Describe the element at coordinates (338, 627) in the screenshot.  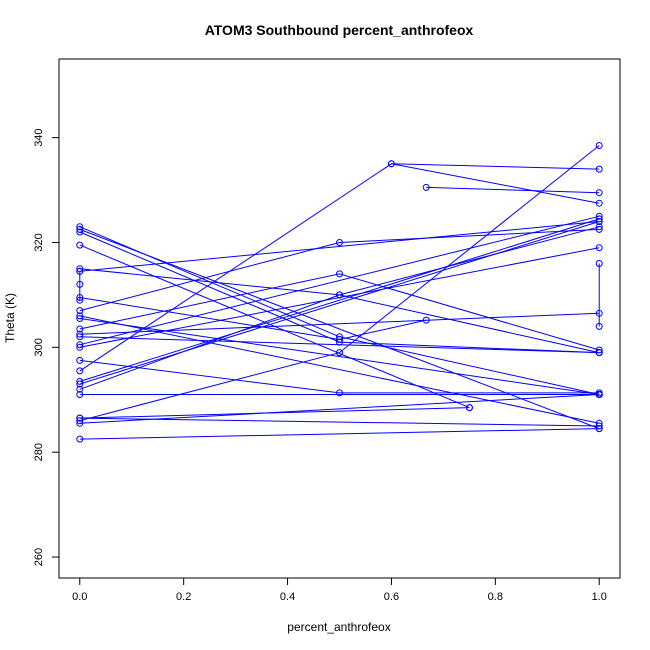
I see `x-axis-label: percent_anthrofeox` at that location.